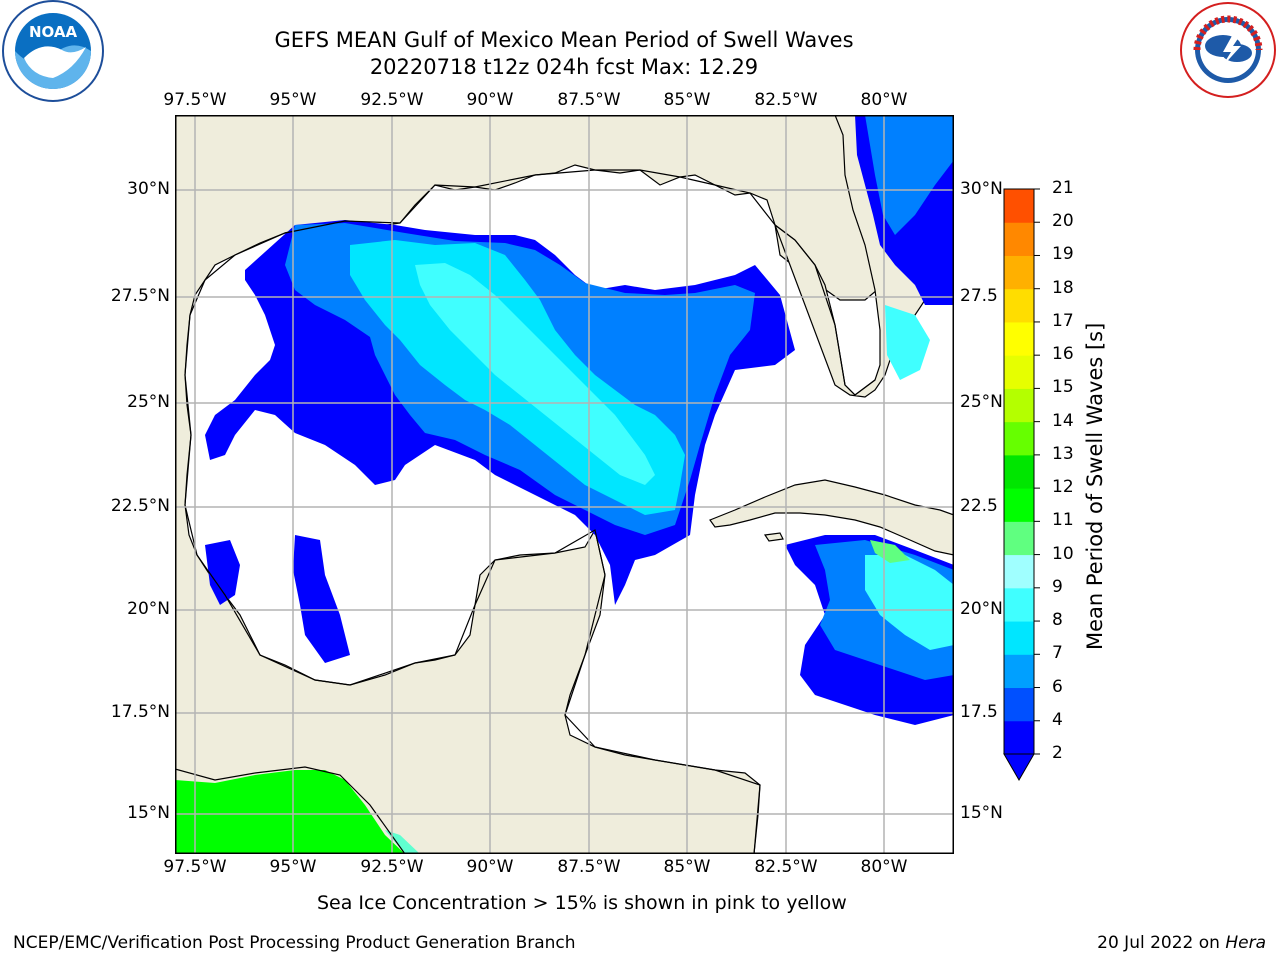 This screenshot has width=1280, height=960. Describe the element at coordinates (148, 189) in the screenshot. I see `lat-tick-left: 30°N` at that location.